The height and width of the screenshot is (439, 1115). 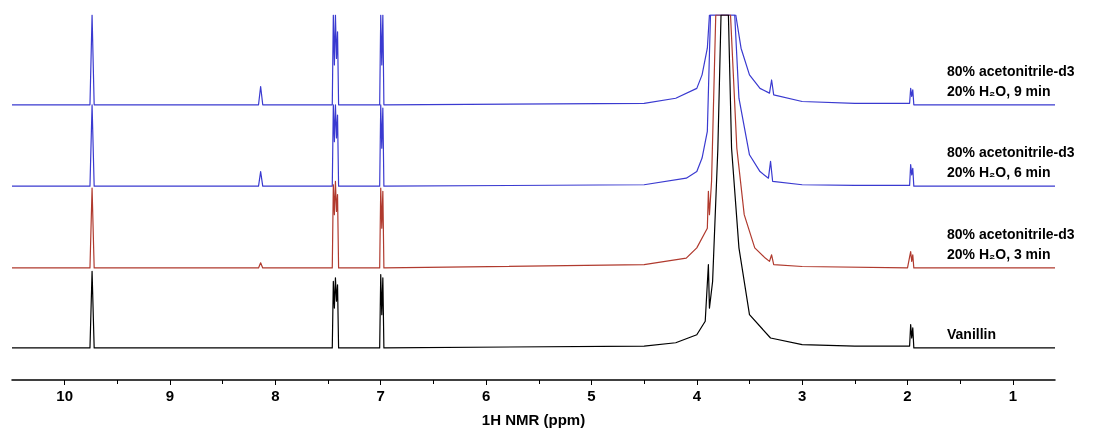 What do you see at coordinates (1011, 162) in the screenshot?
I see `series-label: 80% acetonitrile-d3 20% H₂O, 6 min` at bounding box center [1011, 162].